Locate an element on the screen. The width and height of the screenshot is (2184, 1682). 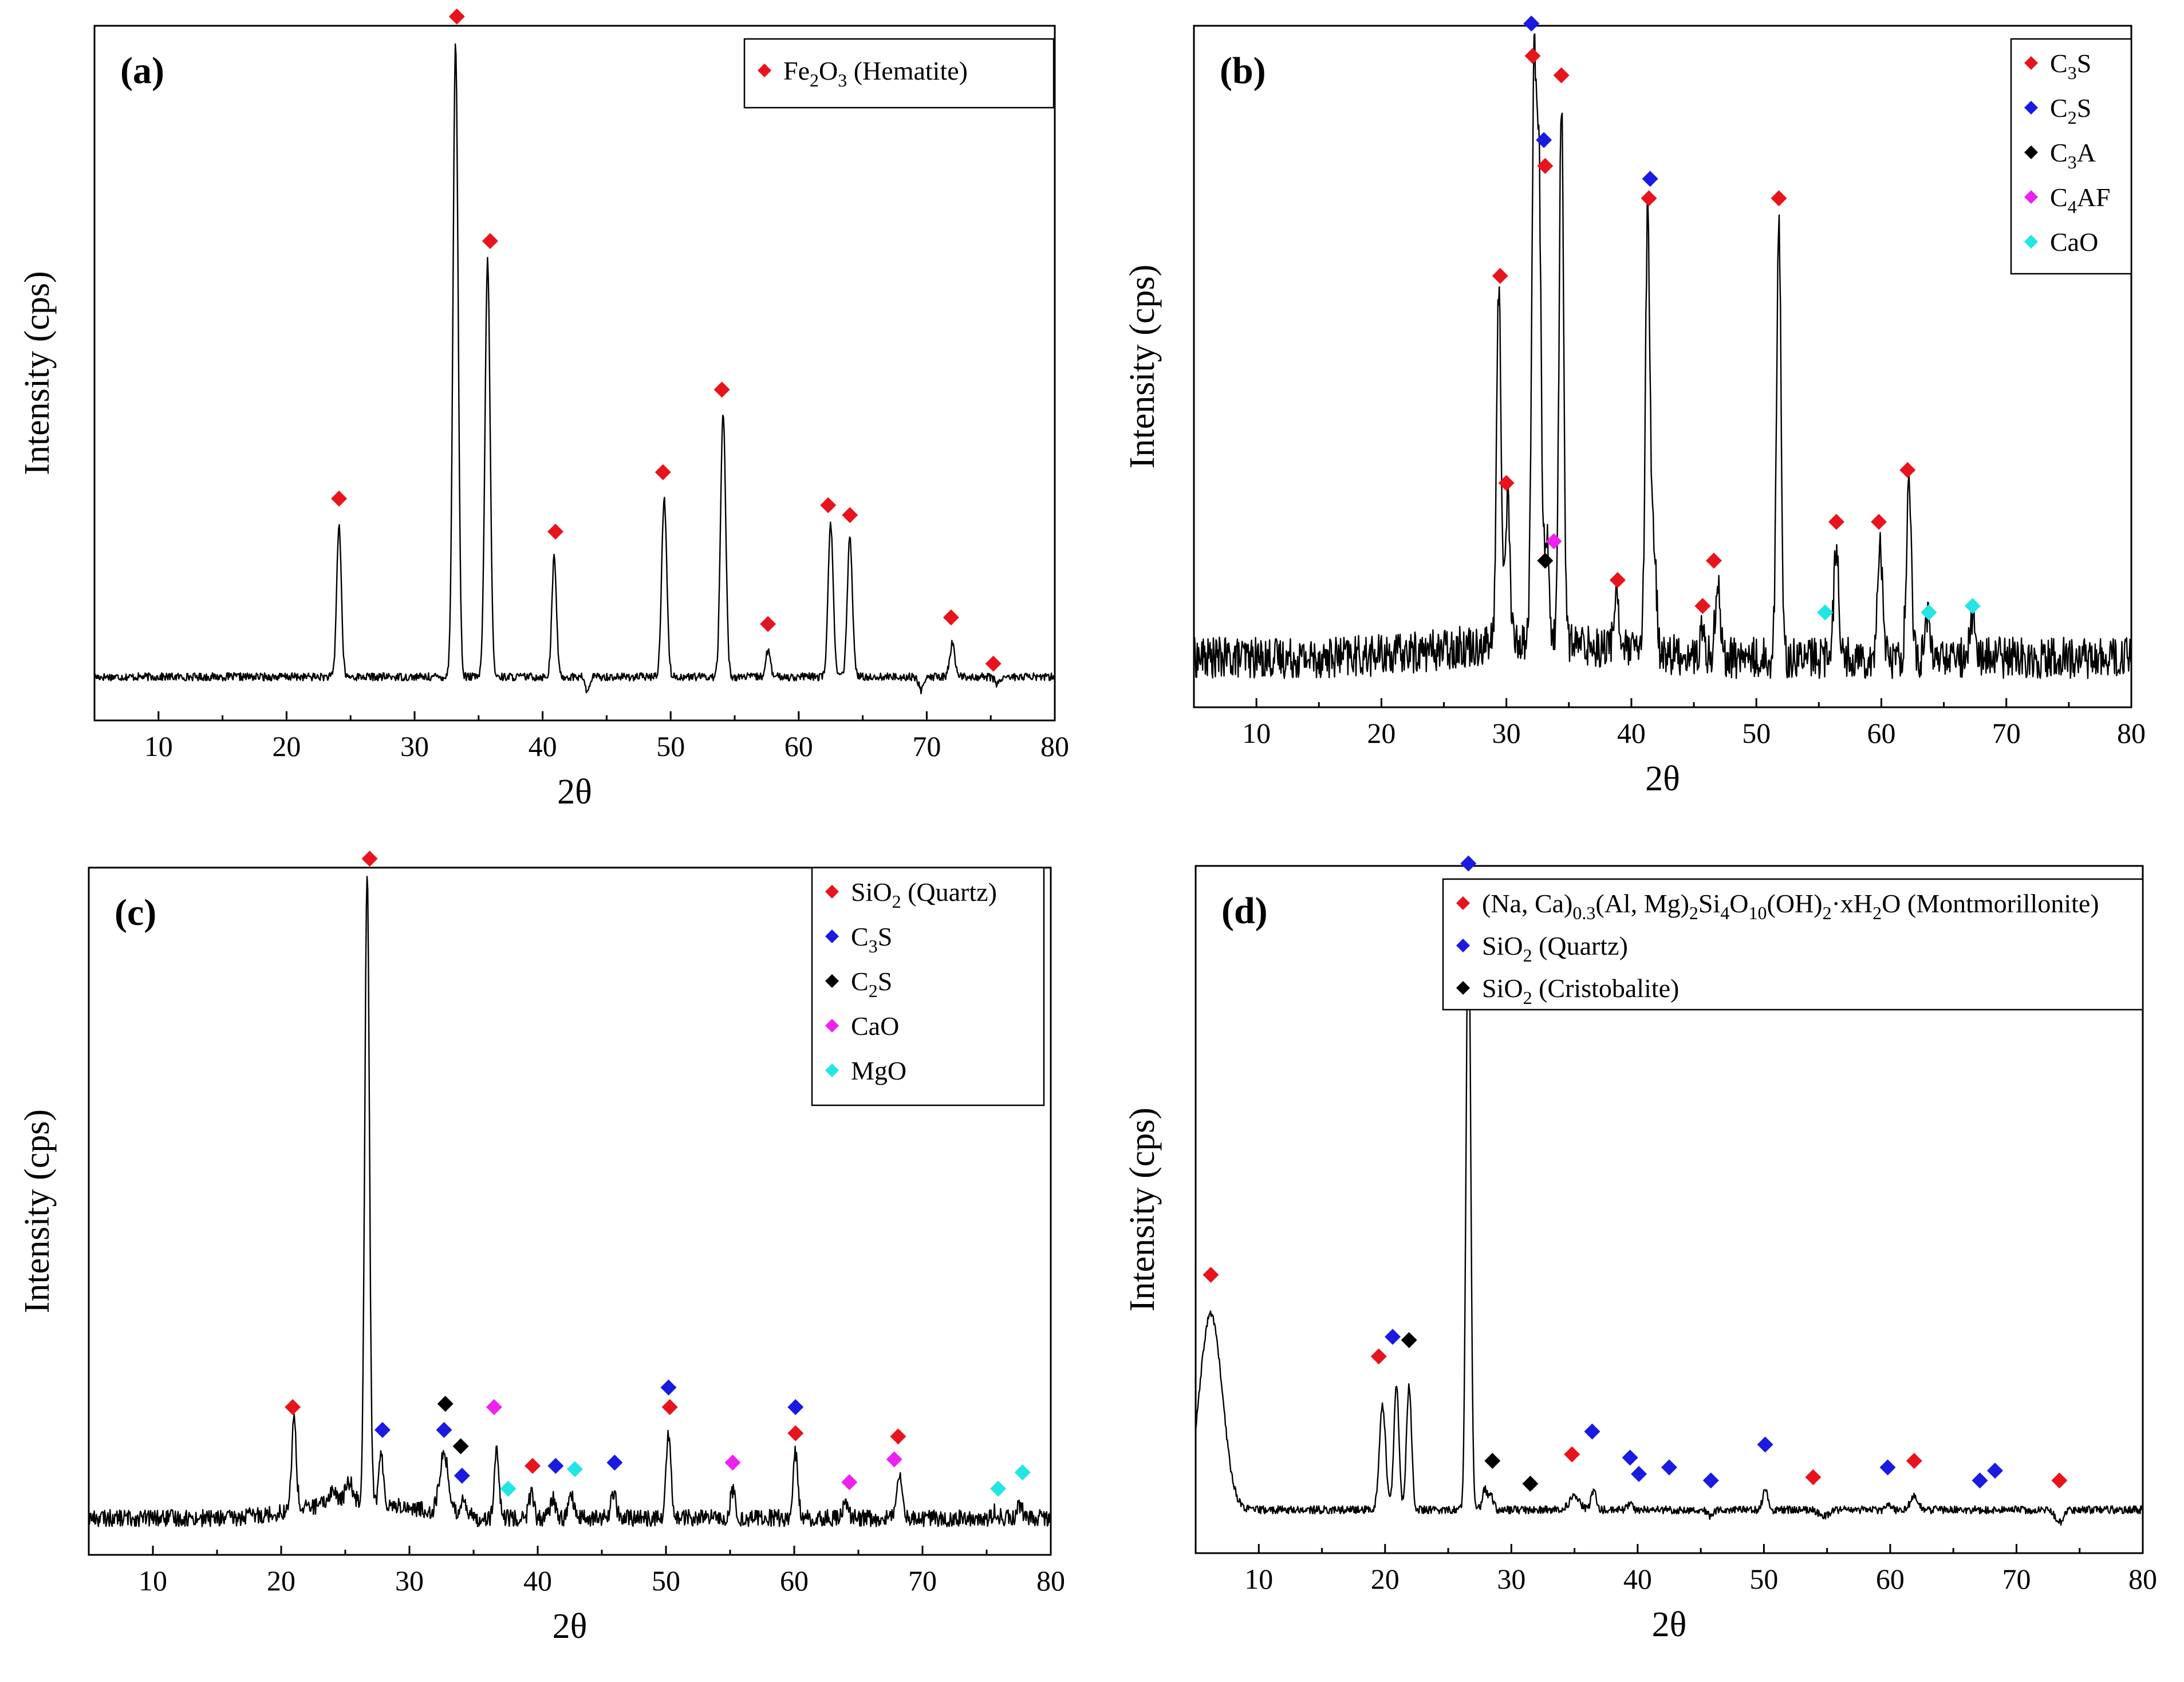
legend-entry-label: C3S is located at coordinates (871, 939).